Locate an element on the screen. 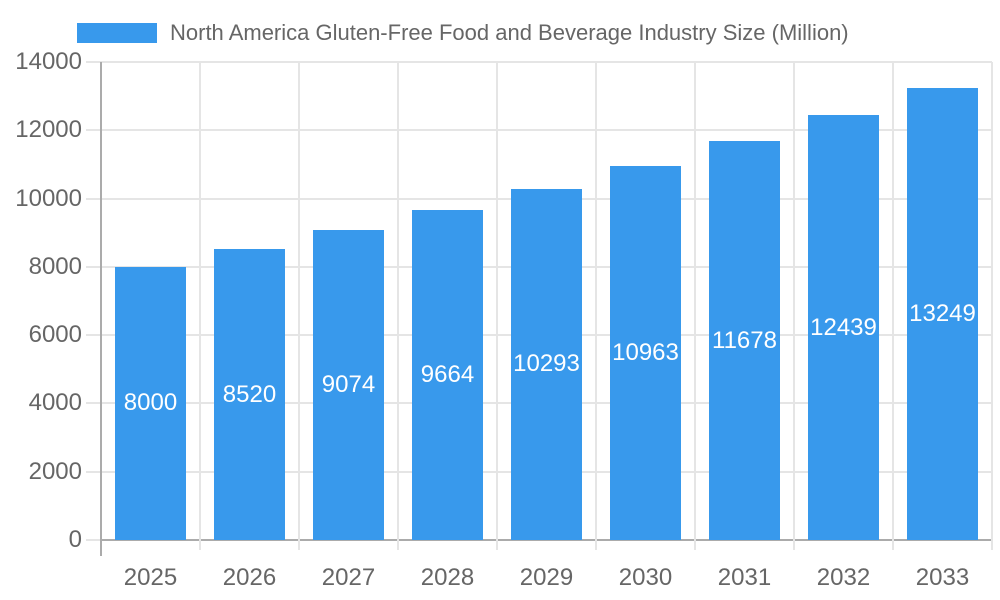 The height and width of the screenshot is (600, 1000). bar-value-label: 12439 is located at coordinates (843, 327).